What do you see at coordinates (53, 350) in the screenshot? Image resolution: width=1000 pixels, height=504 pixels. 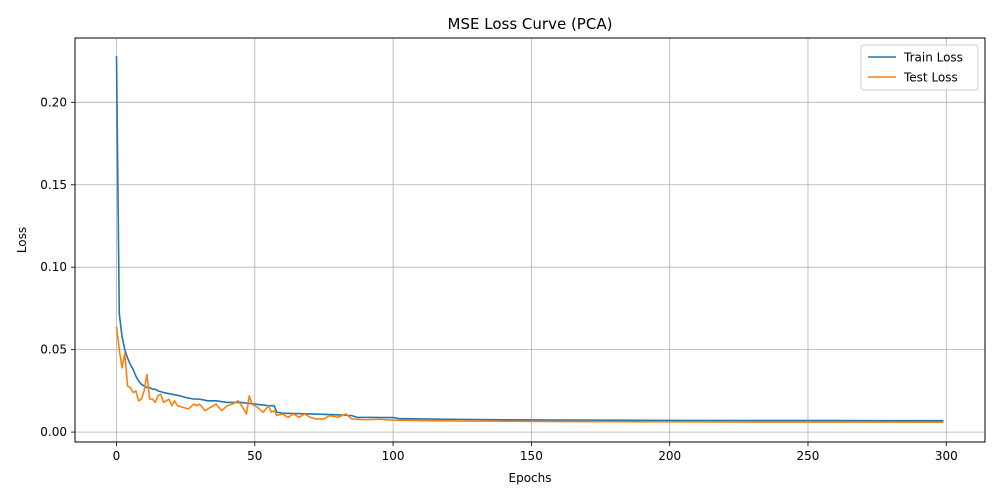 I see `y-tick-label: 0.05` at bounding box center [53, 350].